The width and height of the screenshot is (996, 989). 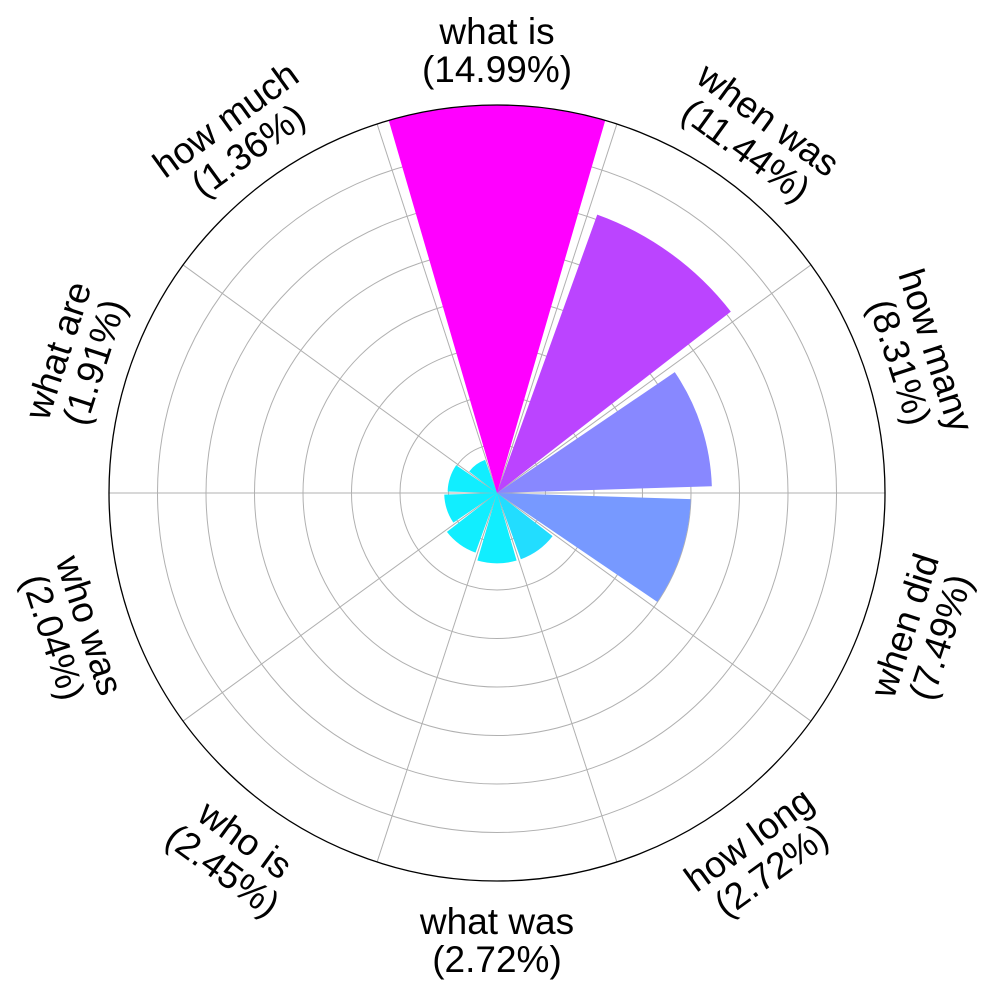 What do you see at coordinates (756, 853) in the screenshot?
I see `category-label-how-long: how long(2.72%)` at bounding box center [756, 853].